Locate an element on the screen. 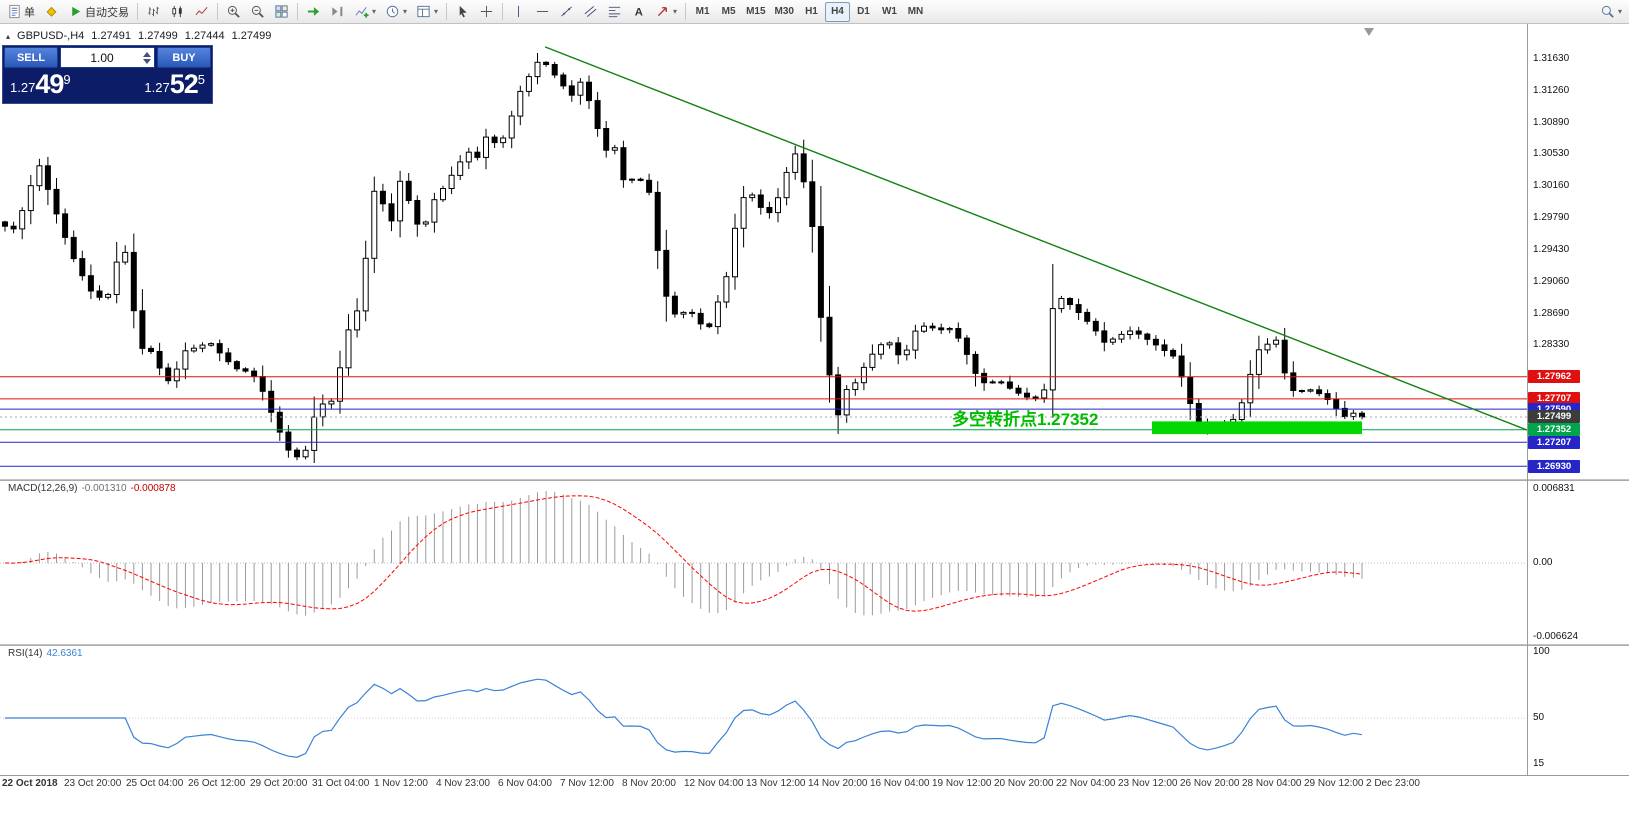 The height and width of the screenshot is (819, 1629). volume-decrease-button is located at coordinates (147, 61).